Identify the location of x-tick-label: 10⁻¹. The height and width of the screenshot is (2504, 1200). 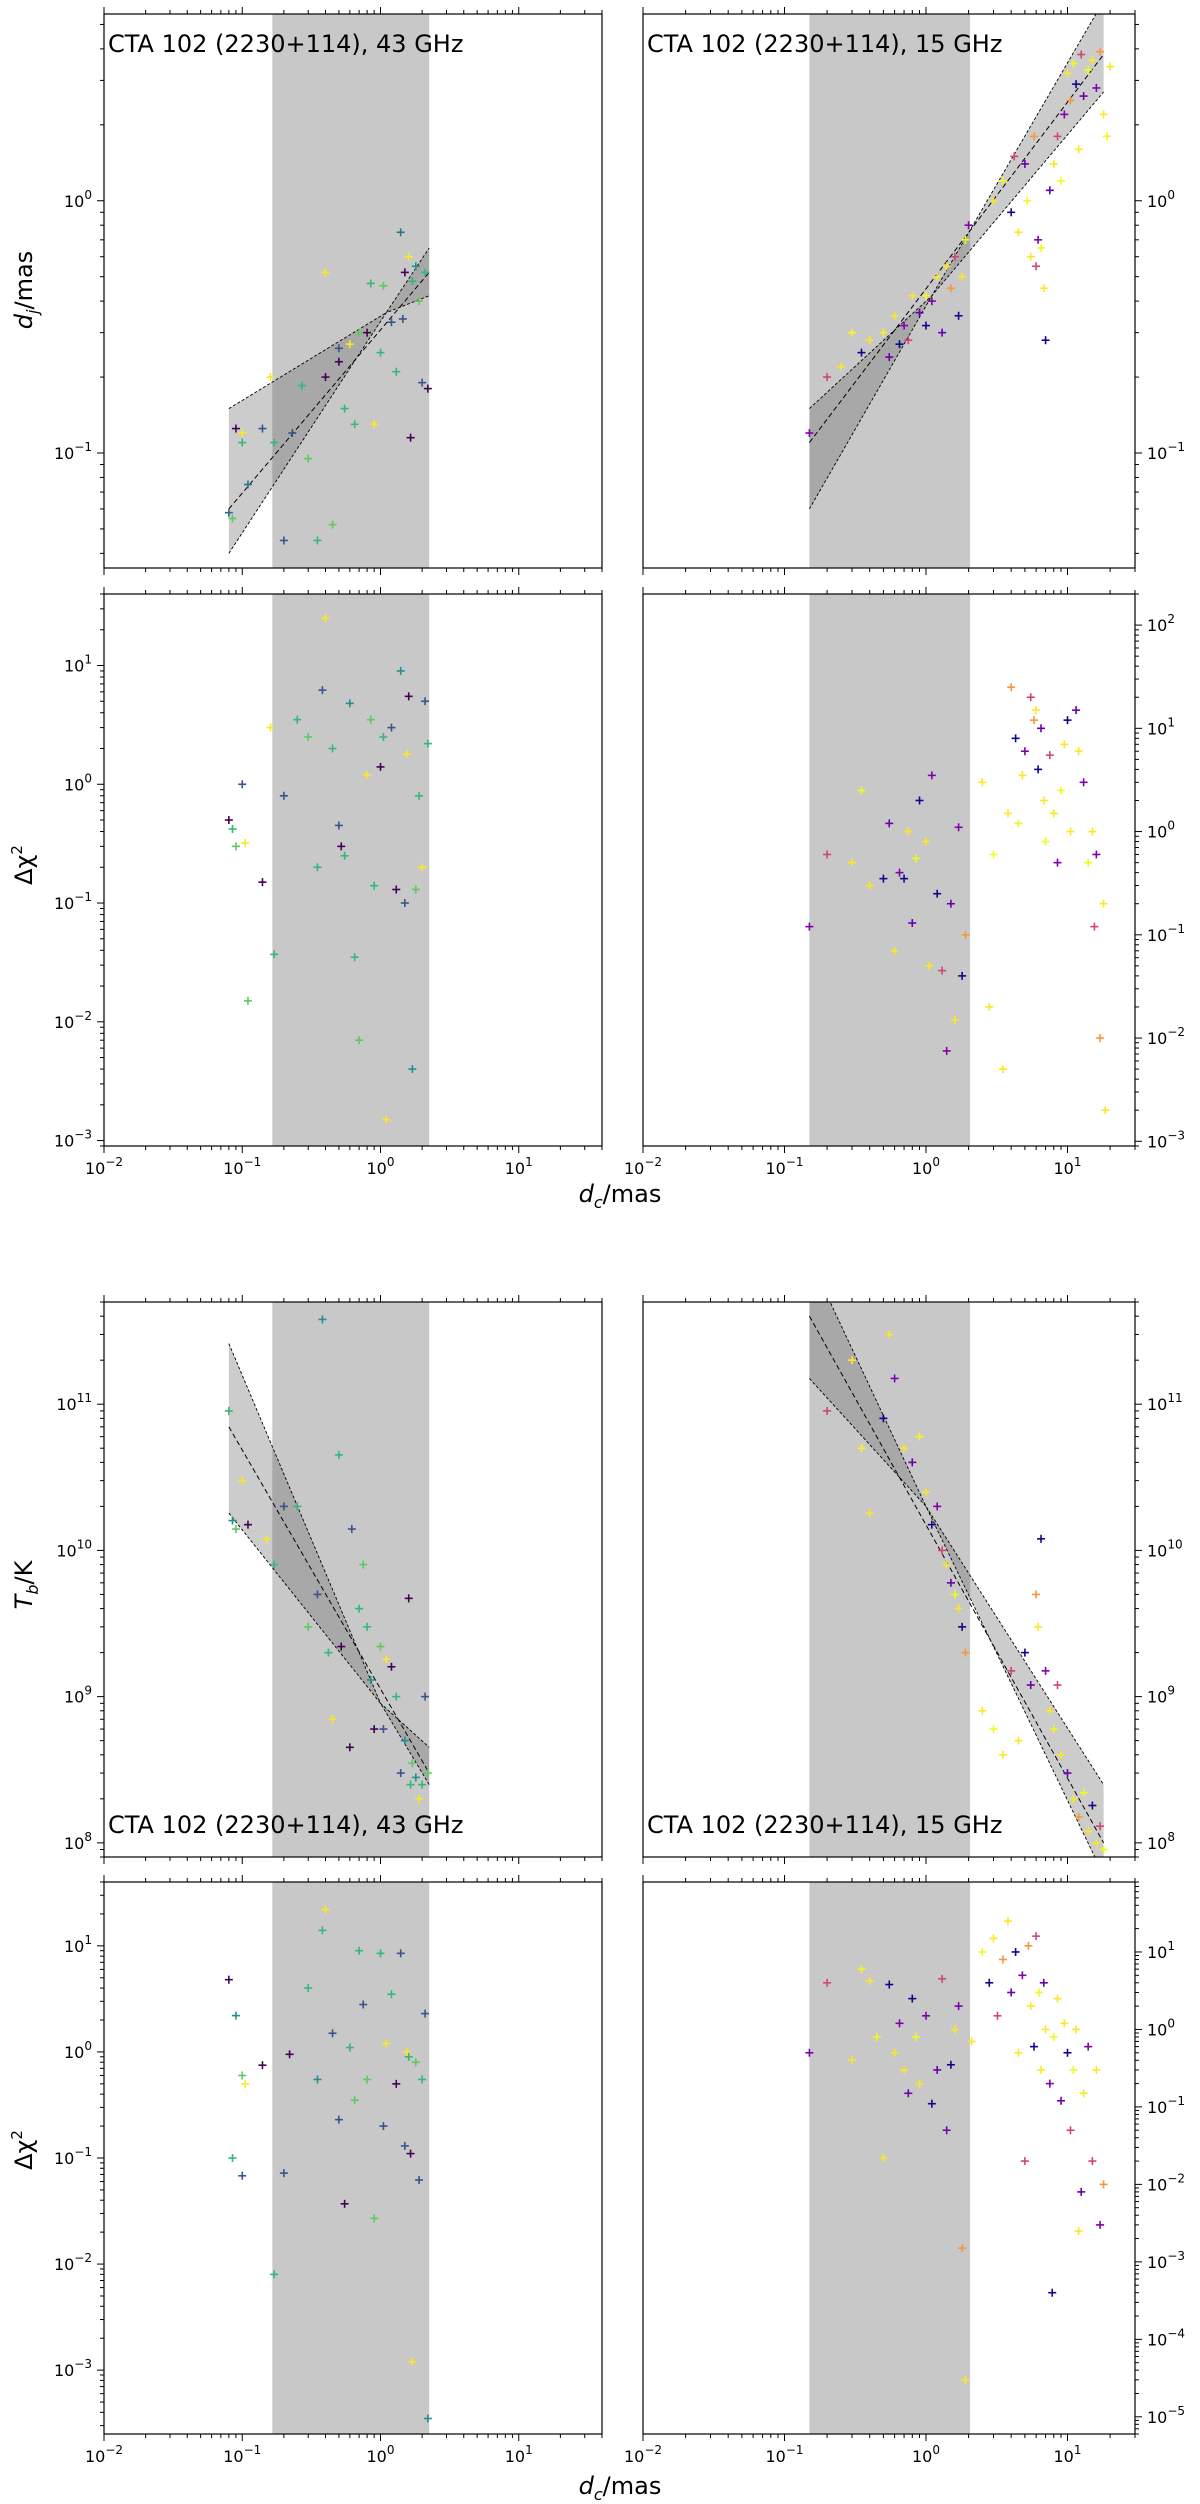
(242, 2454).